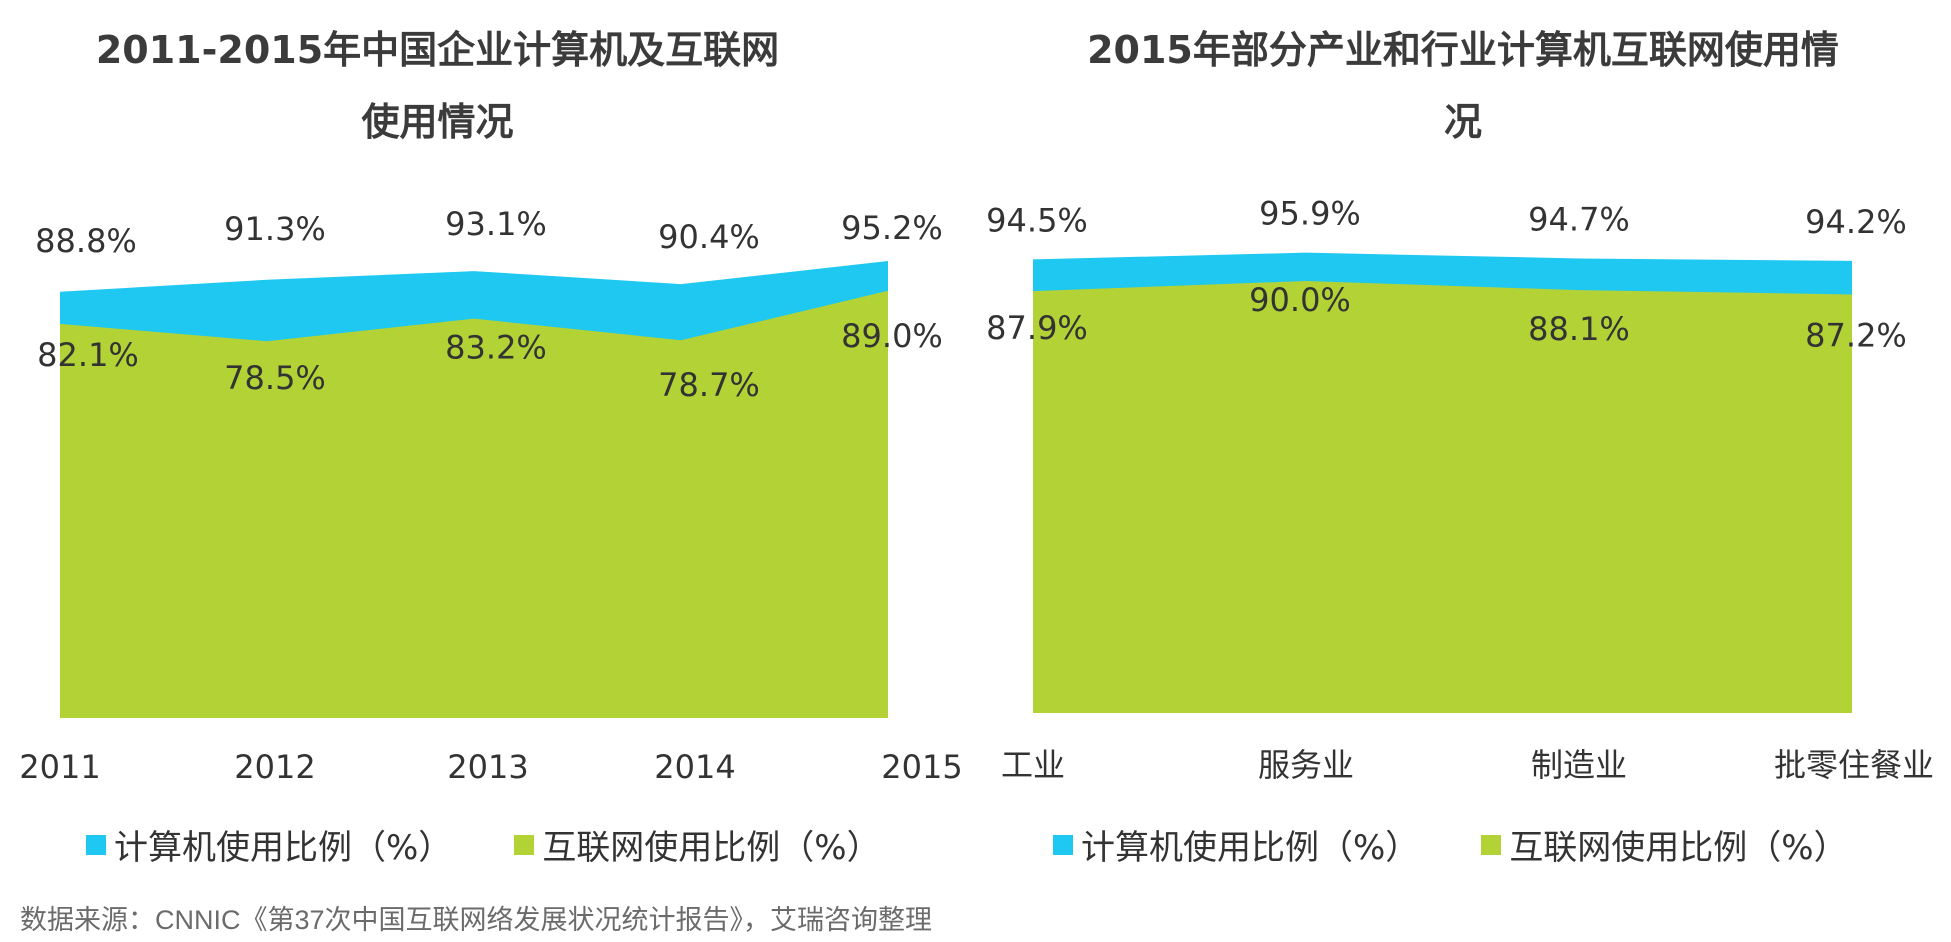 This screenshot has height=942, width=1951. Describe the element at coordinates (1037, 220) in the screenshot. I see `computer-value-label: 94.5%` at that location.